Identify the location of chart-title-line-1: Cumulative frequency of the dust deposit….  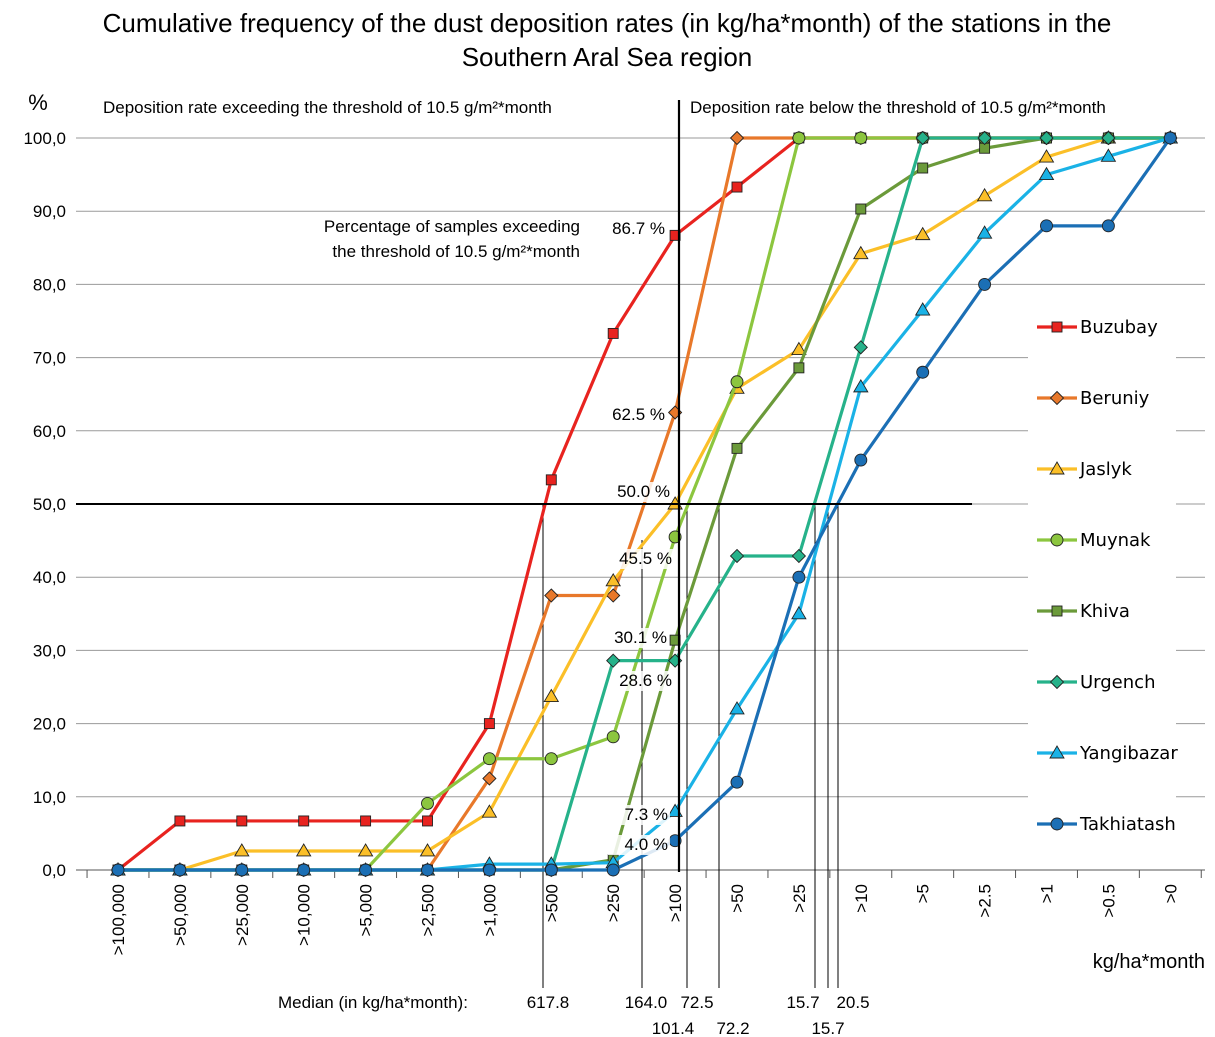
(607, 23).